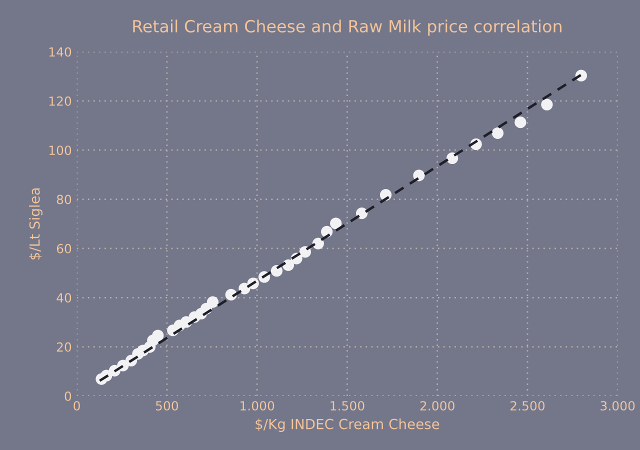 Image resolution: width=640 pixels, height=450 pixels. What do you see at coordinates (257, 406) in the screenshot?
I see `x-tick-label: 1.000` at bounding box center [257, 406].